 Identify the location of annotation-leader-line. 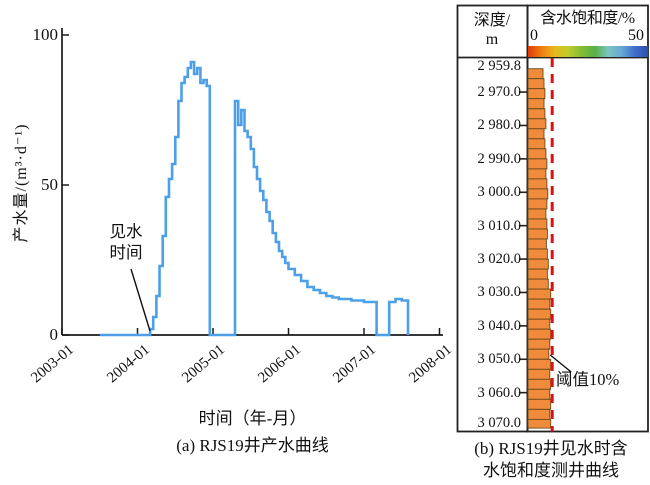
(140, 300).